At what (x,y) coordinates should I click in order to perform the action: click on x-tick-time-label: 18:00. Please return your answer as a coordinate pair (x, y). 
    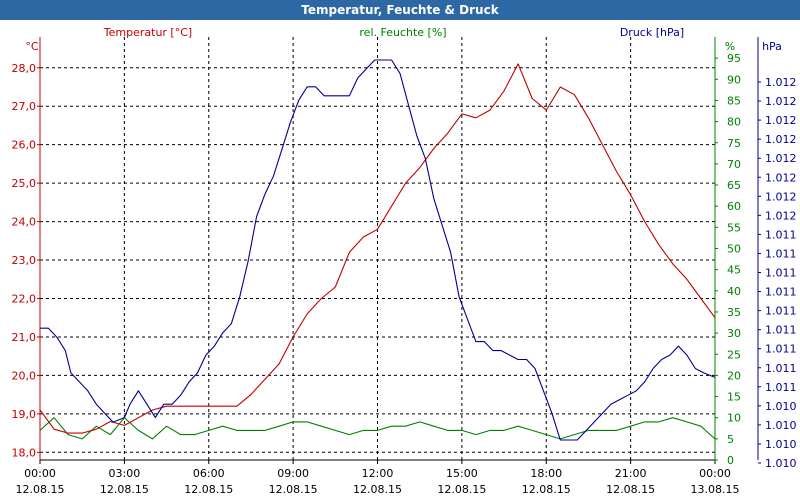
    Looking at the image, I should click on (546, 473).